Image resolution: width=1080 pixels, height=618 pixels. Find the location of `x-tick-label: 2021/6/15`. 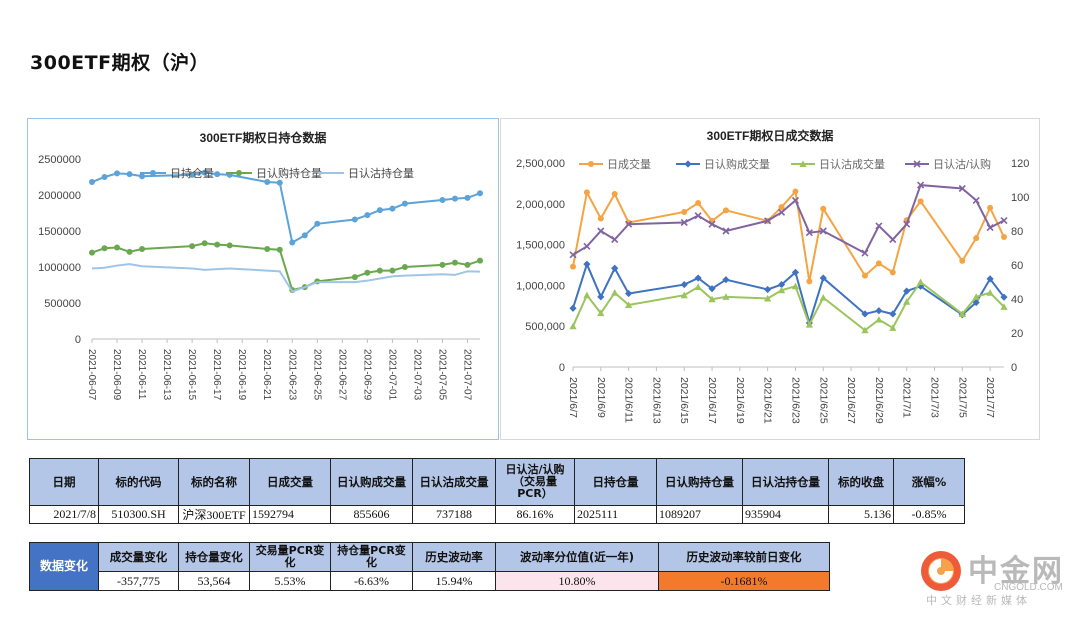

x-tick-label: 2021/6/15 is located at coordinates (684, 400).